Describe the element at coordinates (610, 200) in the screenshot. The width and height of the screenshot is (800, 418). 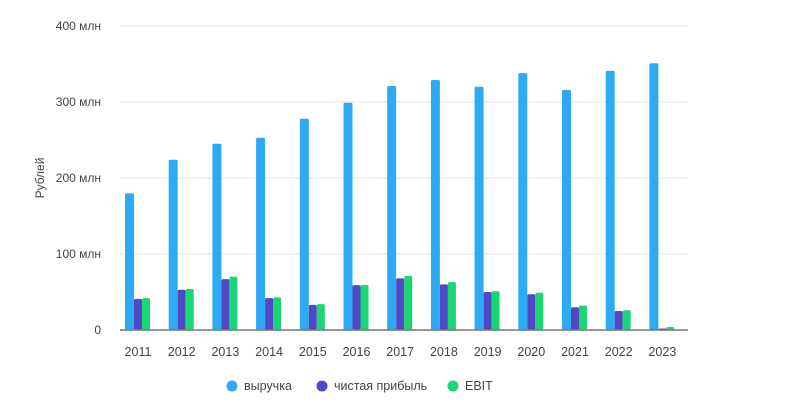
I see `bar-0-2022` at that location.